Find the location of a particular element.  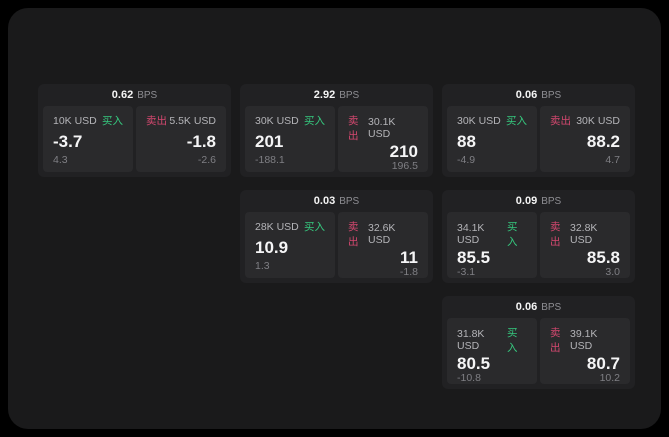

sell-value: -1.8 is located at coordinates (201, 141).